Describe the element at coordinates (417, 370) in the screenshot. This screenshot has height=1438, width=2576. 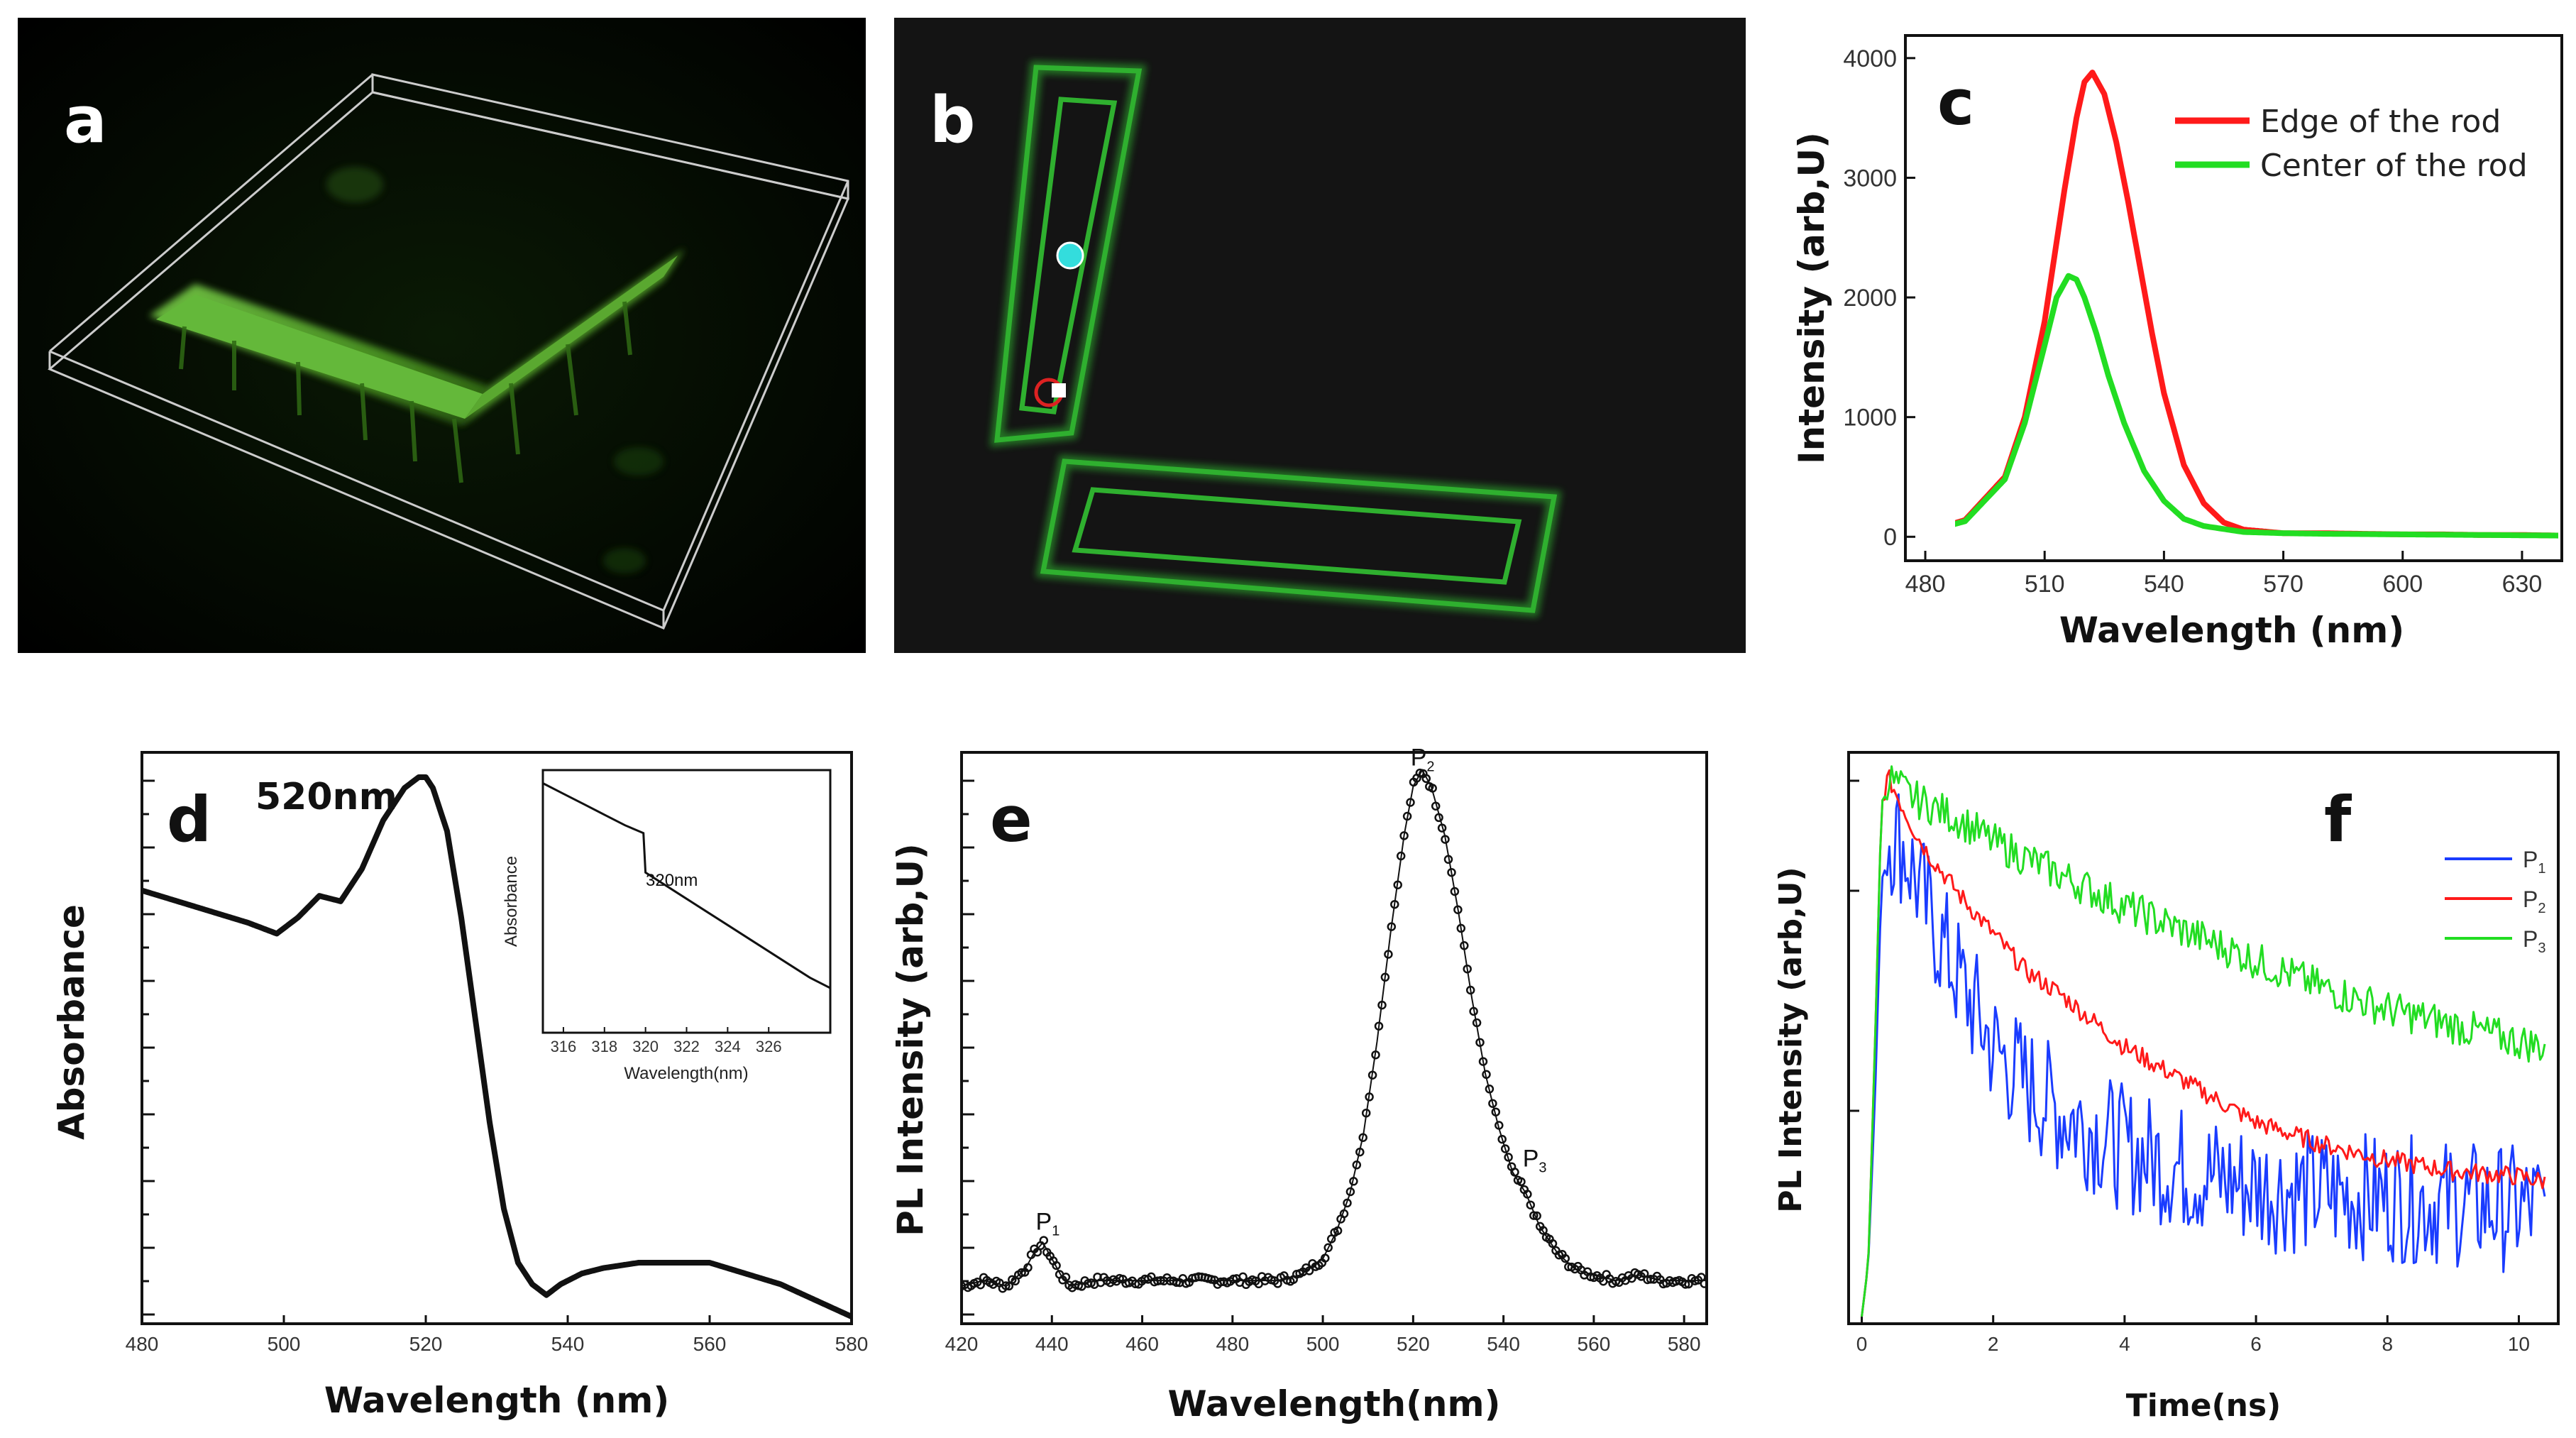
I see `rod-3d` at that location.